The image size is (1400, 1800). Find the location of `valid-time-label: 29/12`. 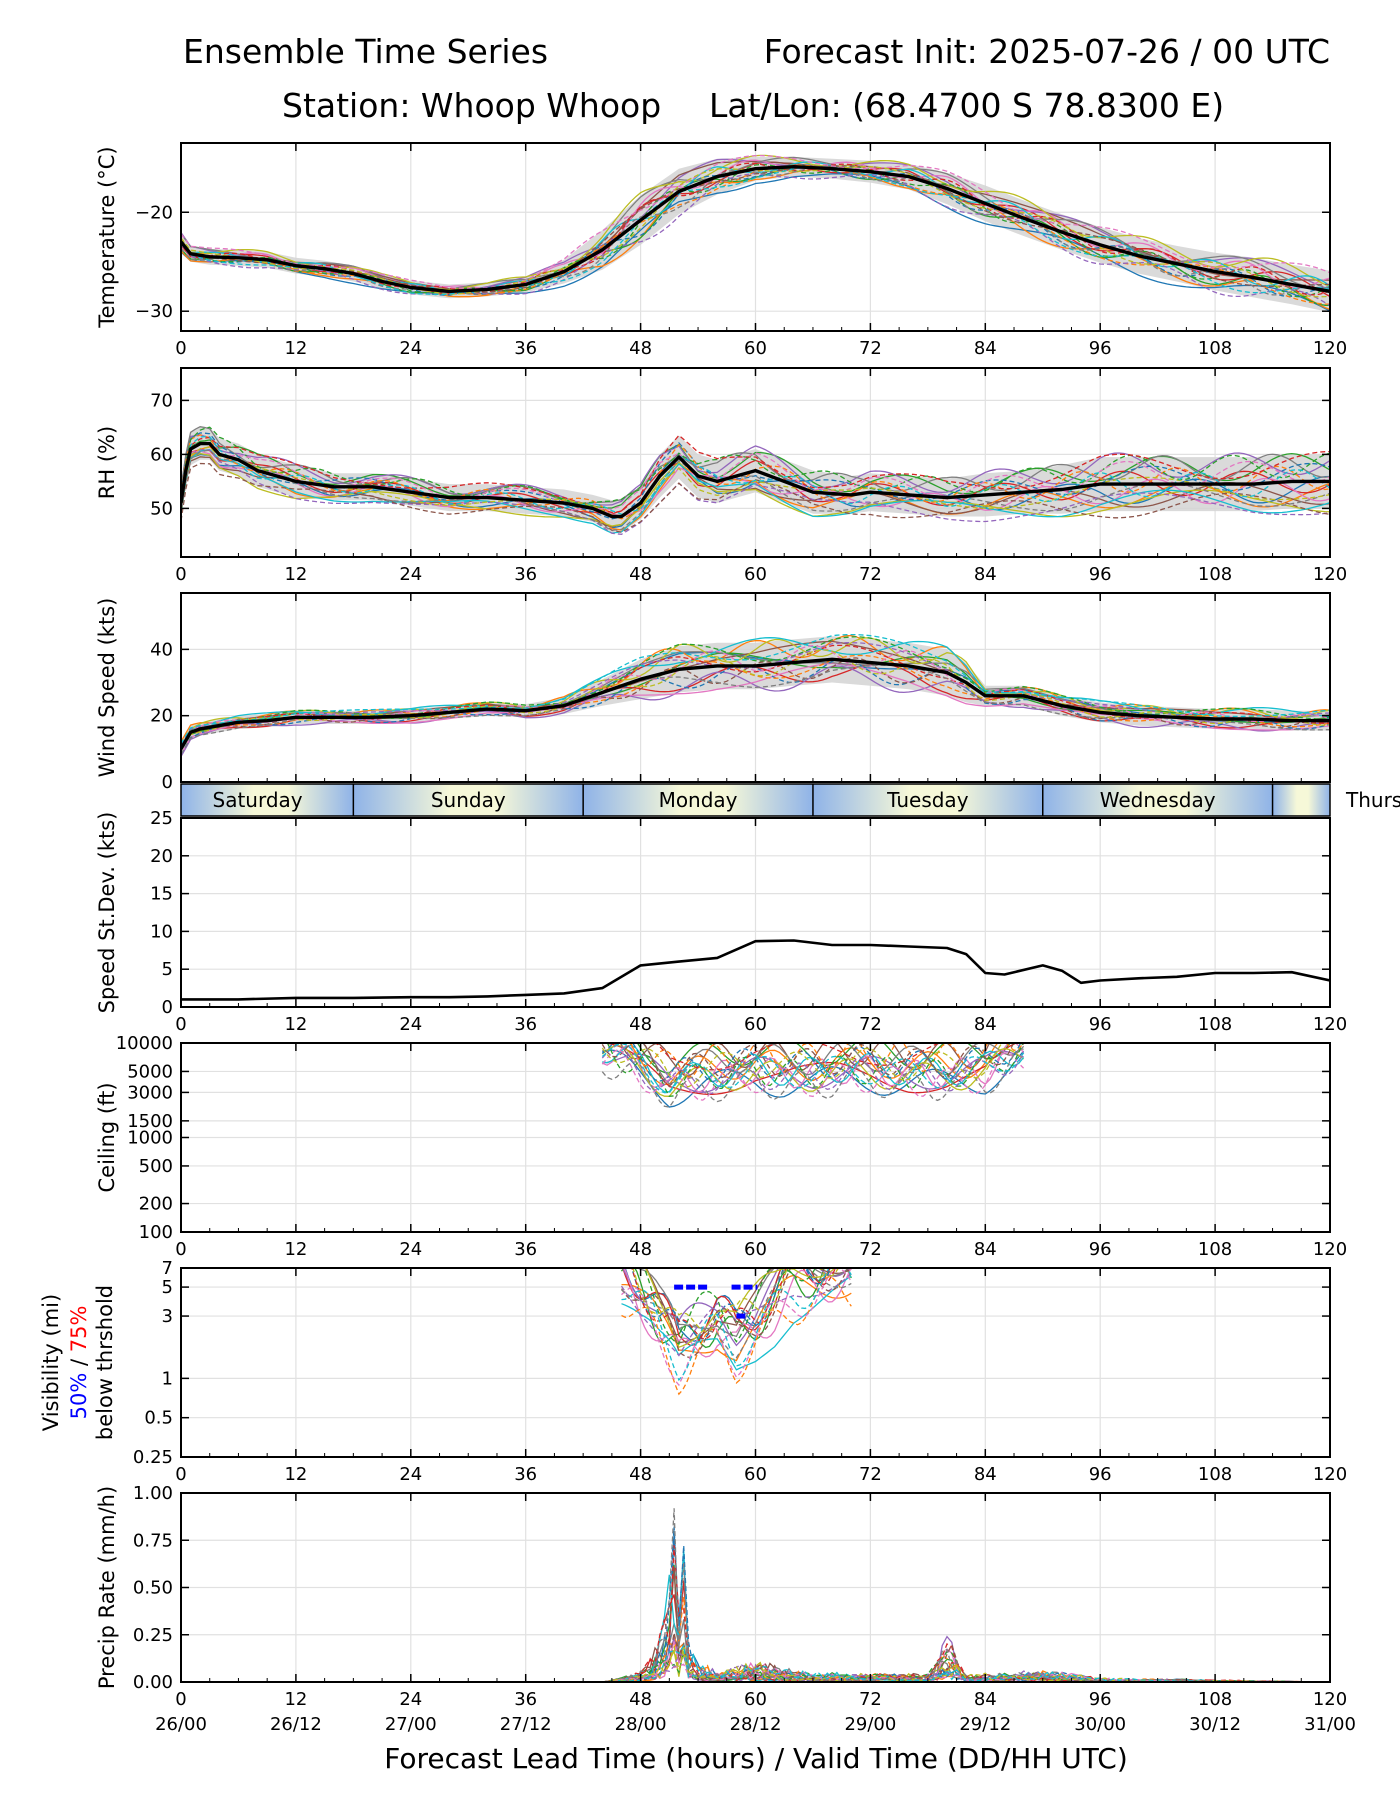

valid-time-label: 29/12 is located at coordinates (985, 1724).